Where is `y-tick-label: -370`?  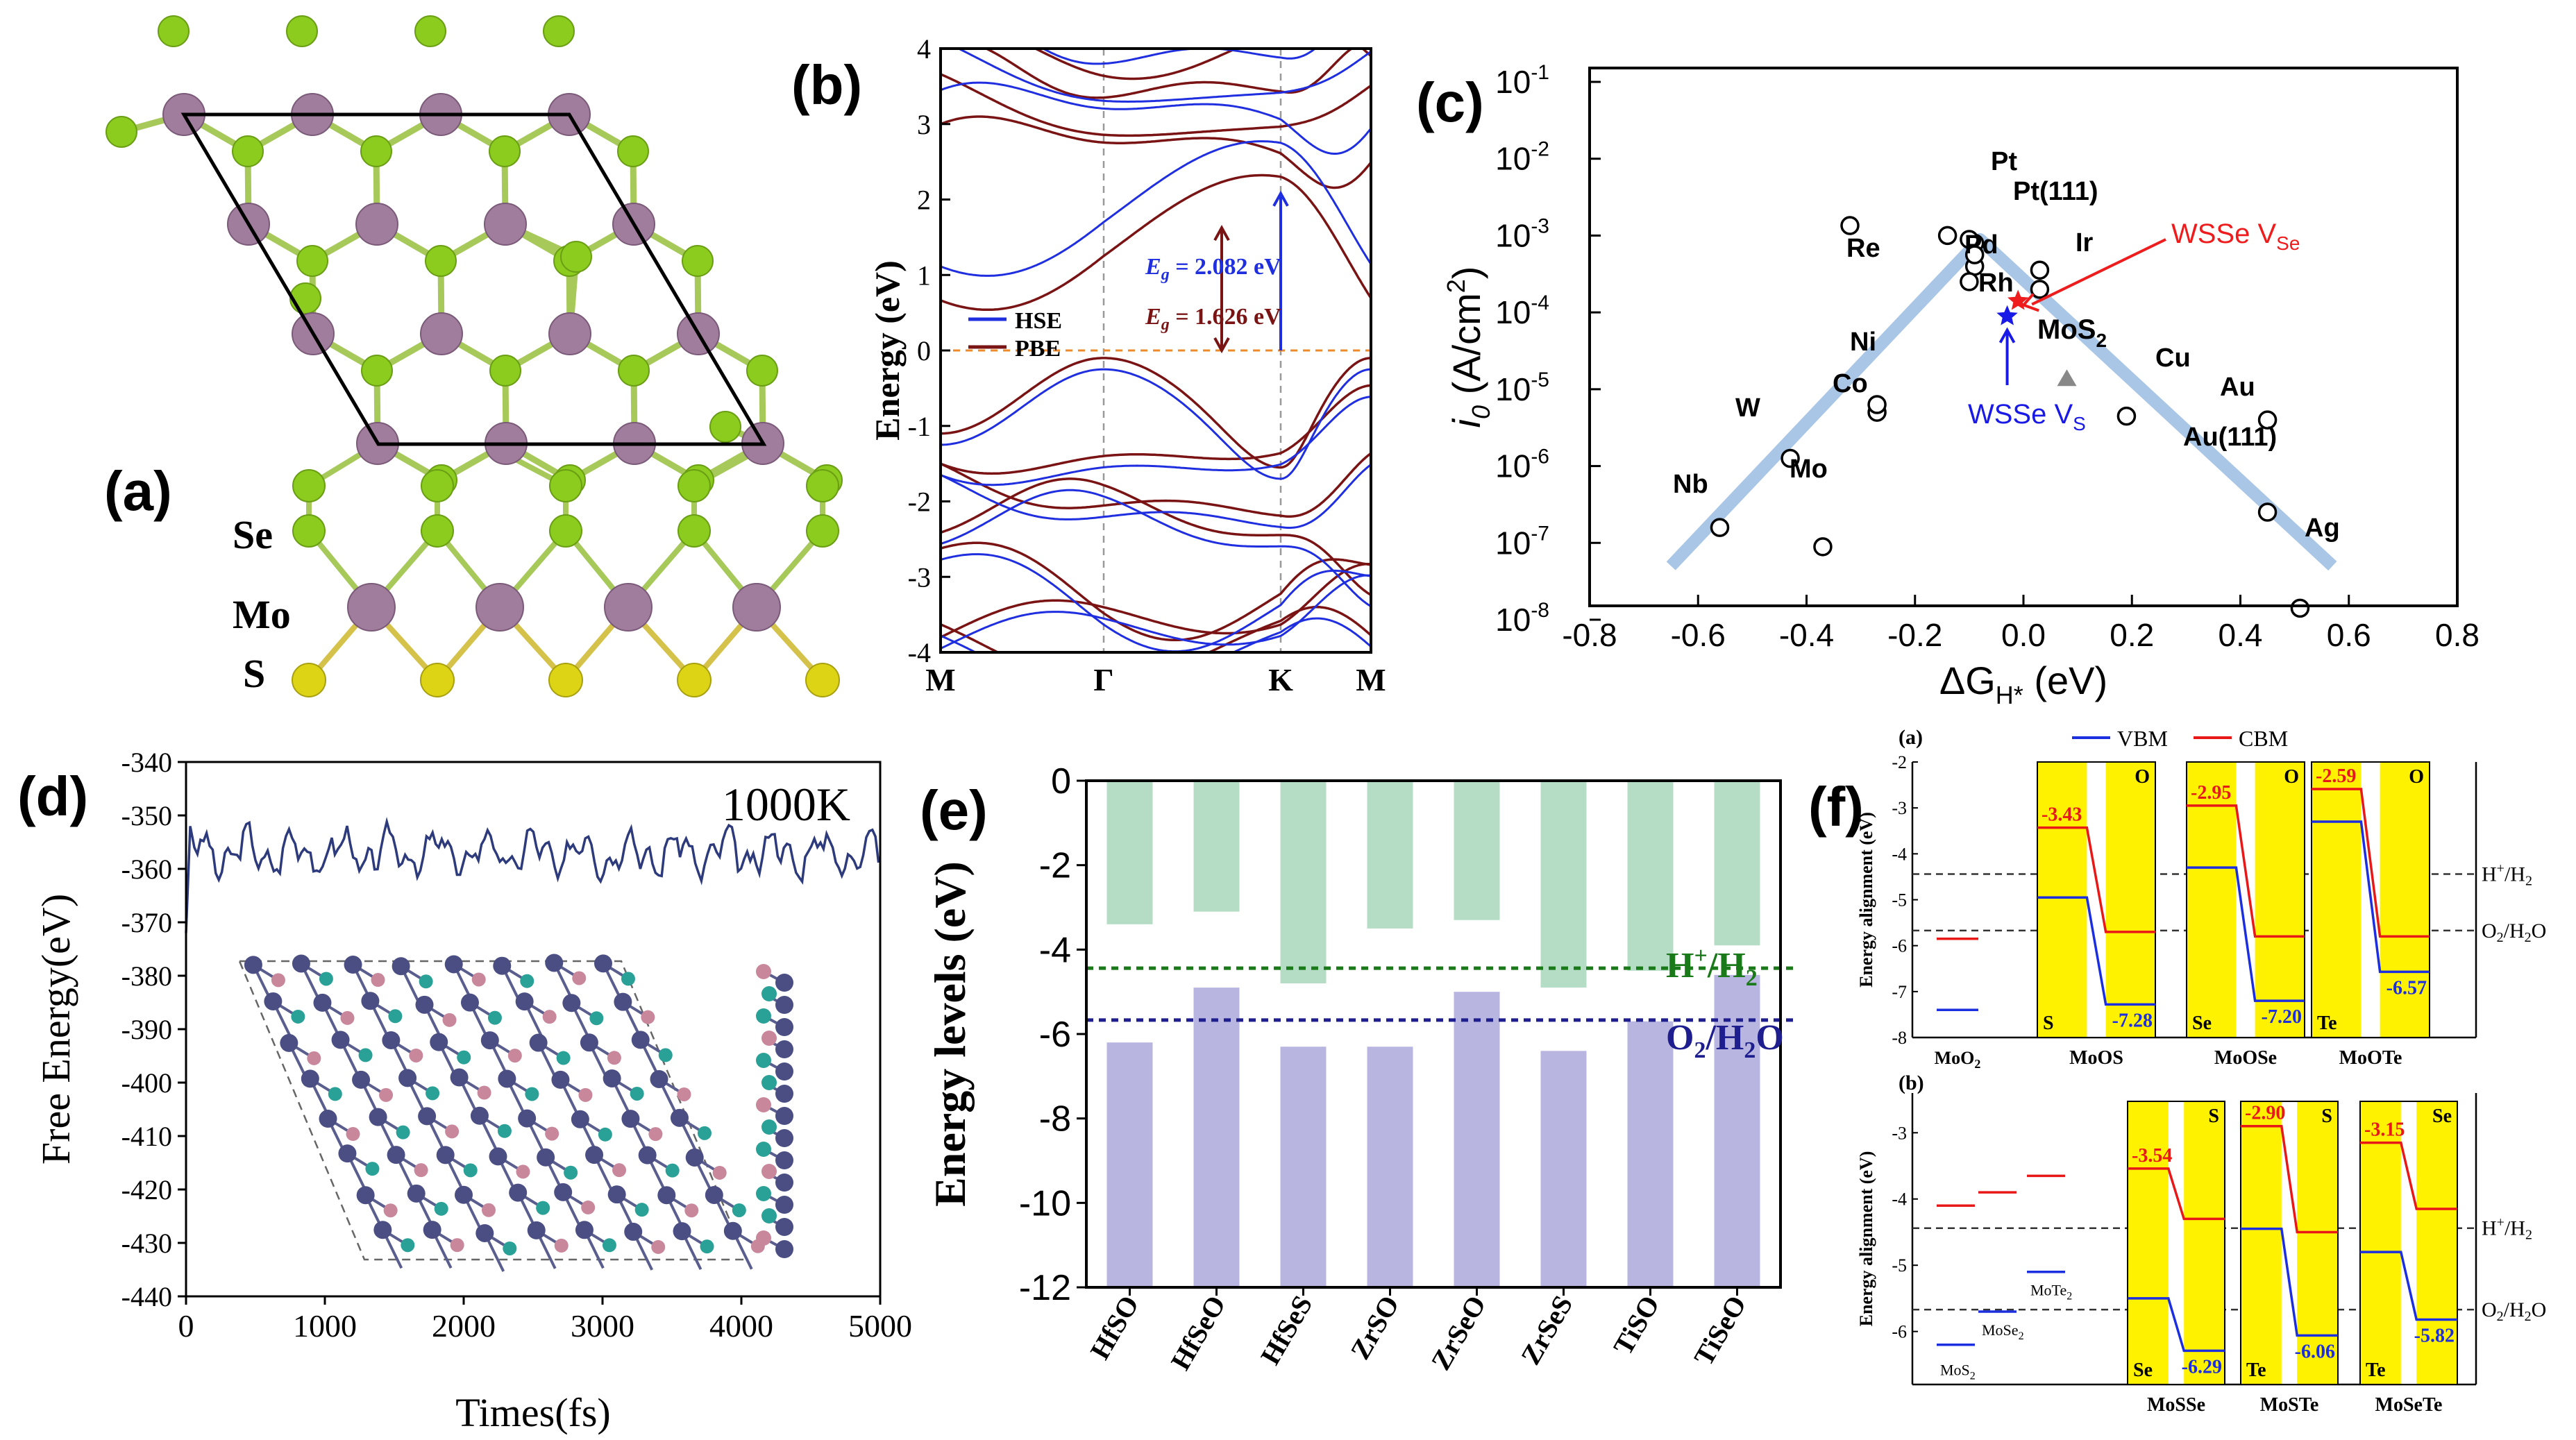
y-tick-label: -370 is located at coordinates (146, 922).